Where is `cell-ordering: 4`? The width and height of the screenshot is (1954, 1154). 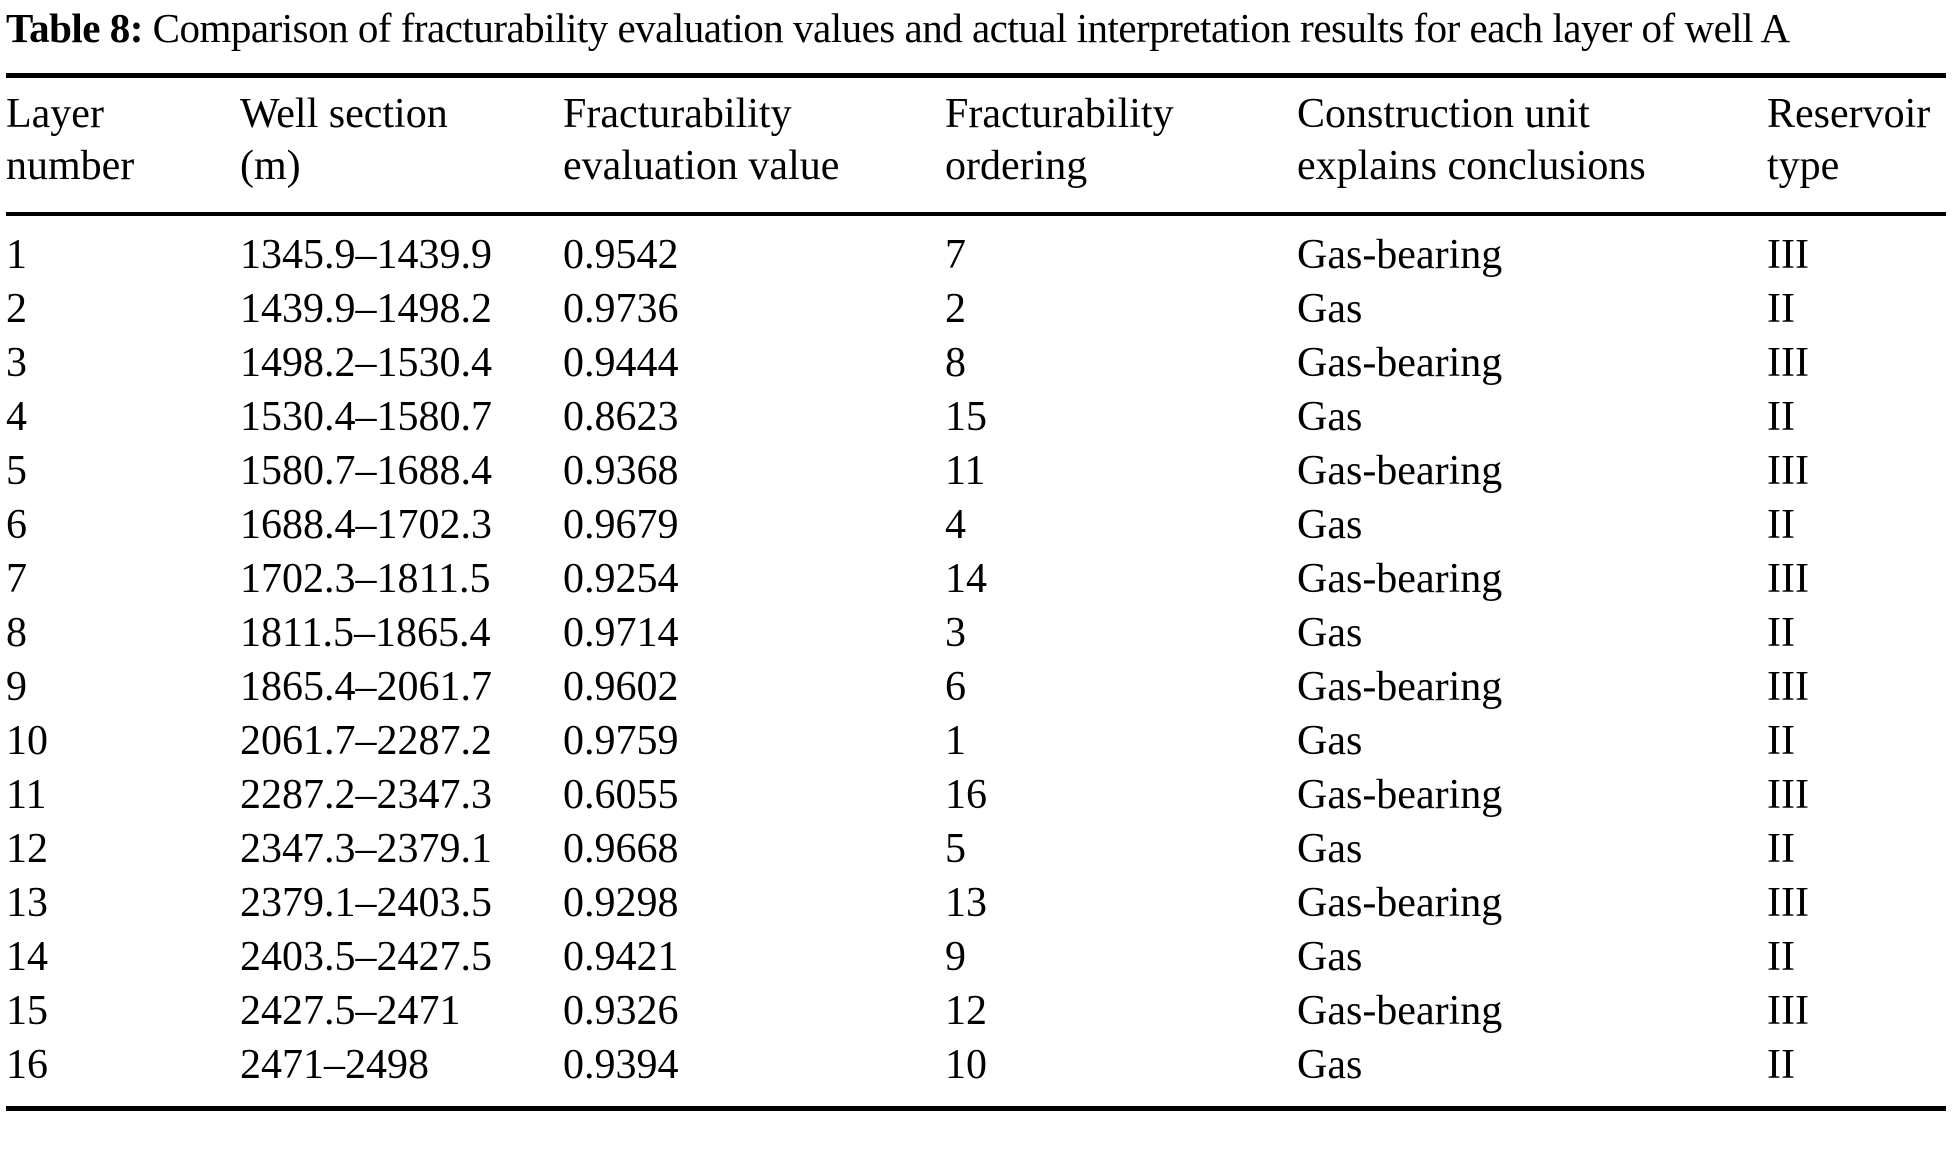 cell-ordering: 4 is located at coordinates (955, 525).